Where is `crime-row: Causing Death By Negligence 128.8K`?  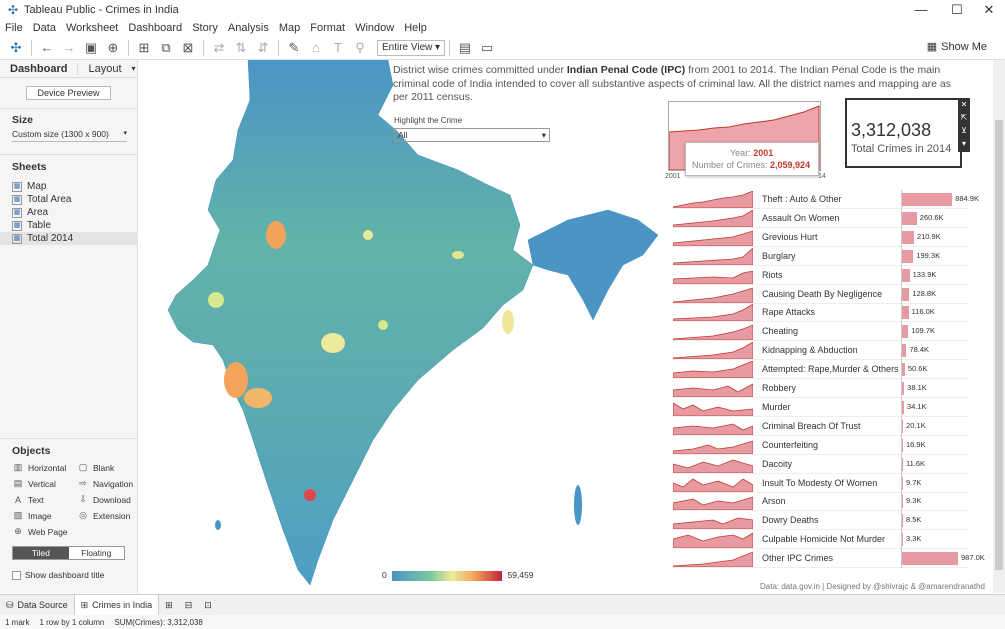 crime-row: Causing Death By Negligence 128.8K is located at coordinates (820, 294).